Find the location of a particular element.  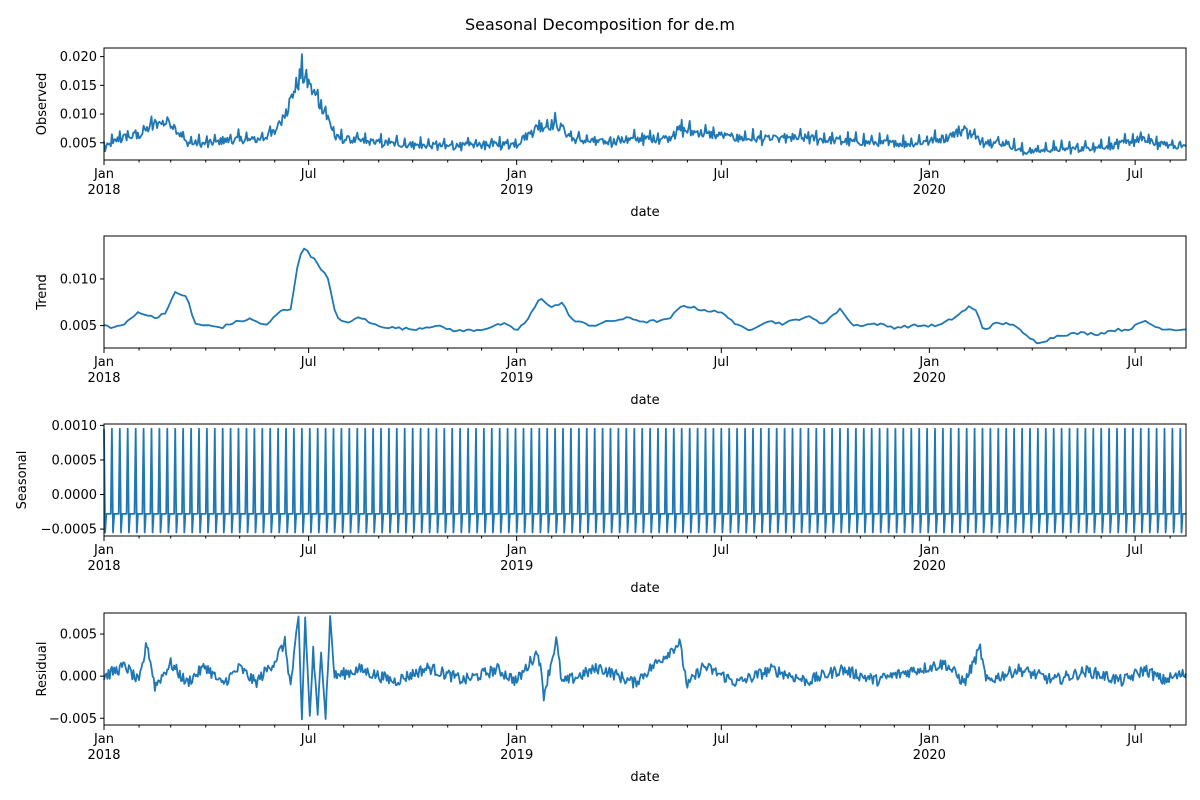

y-tick-label-observed: 0.015 is located at coordinates (78, 86).